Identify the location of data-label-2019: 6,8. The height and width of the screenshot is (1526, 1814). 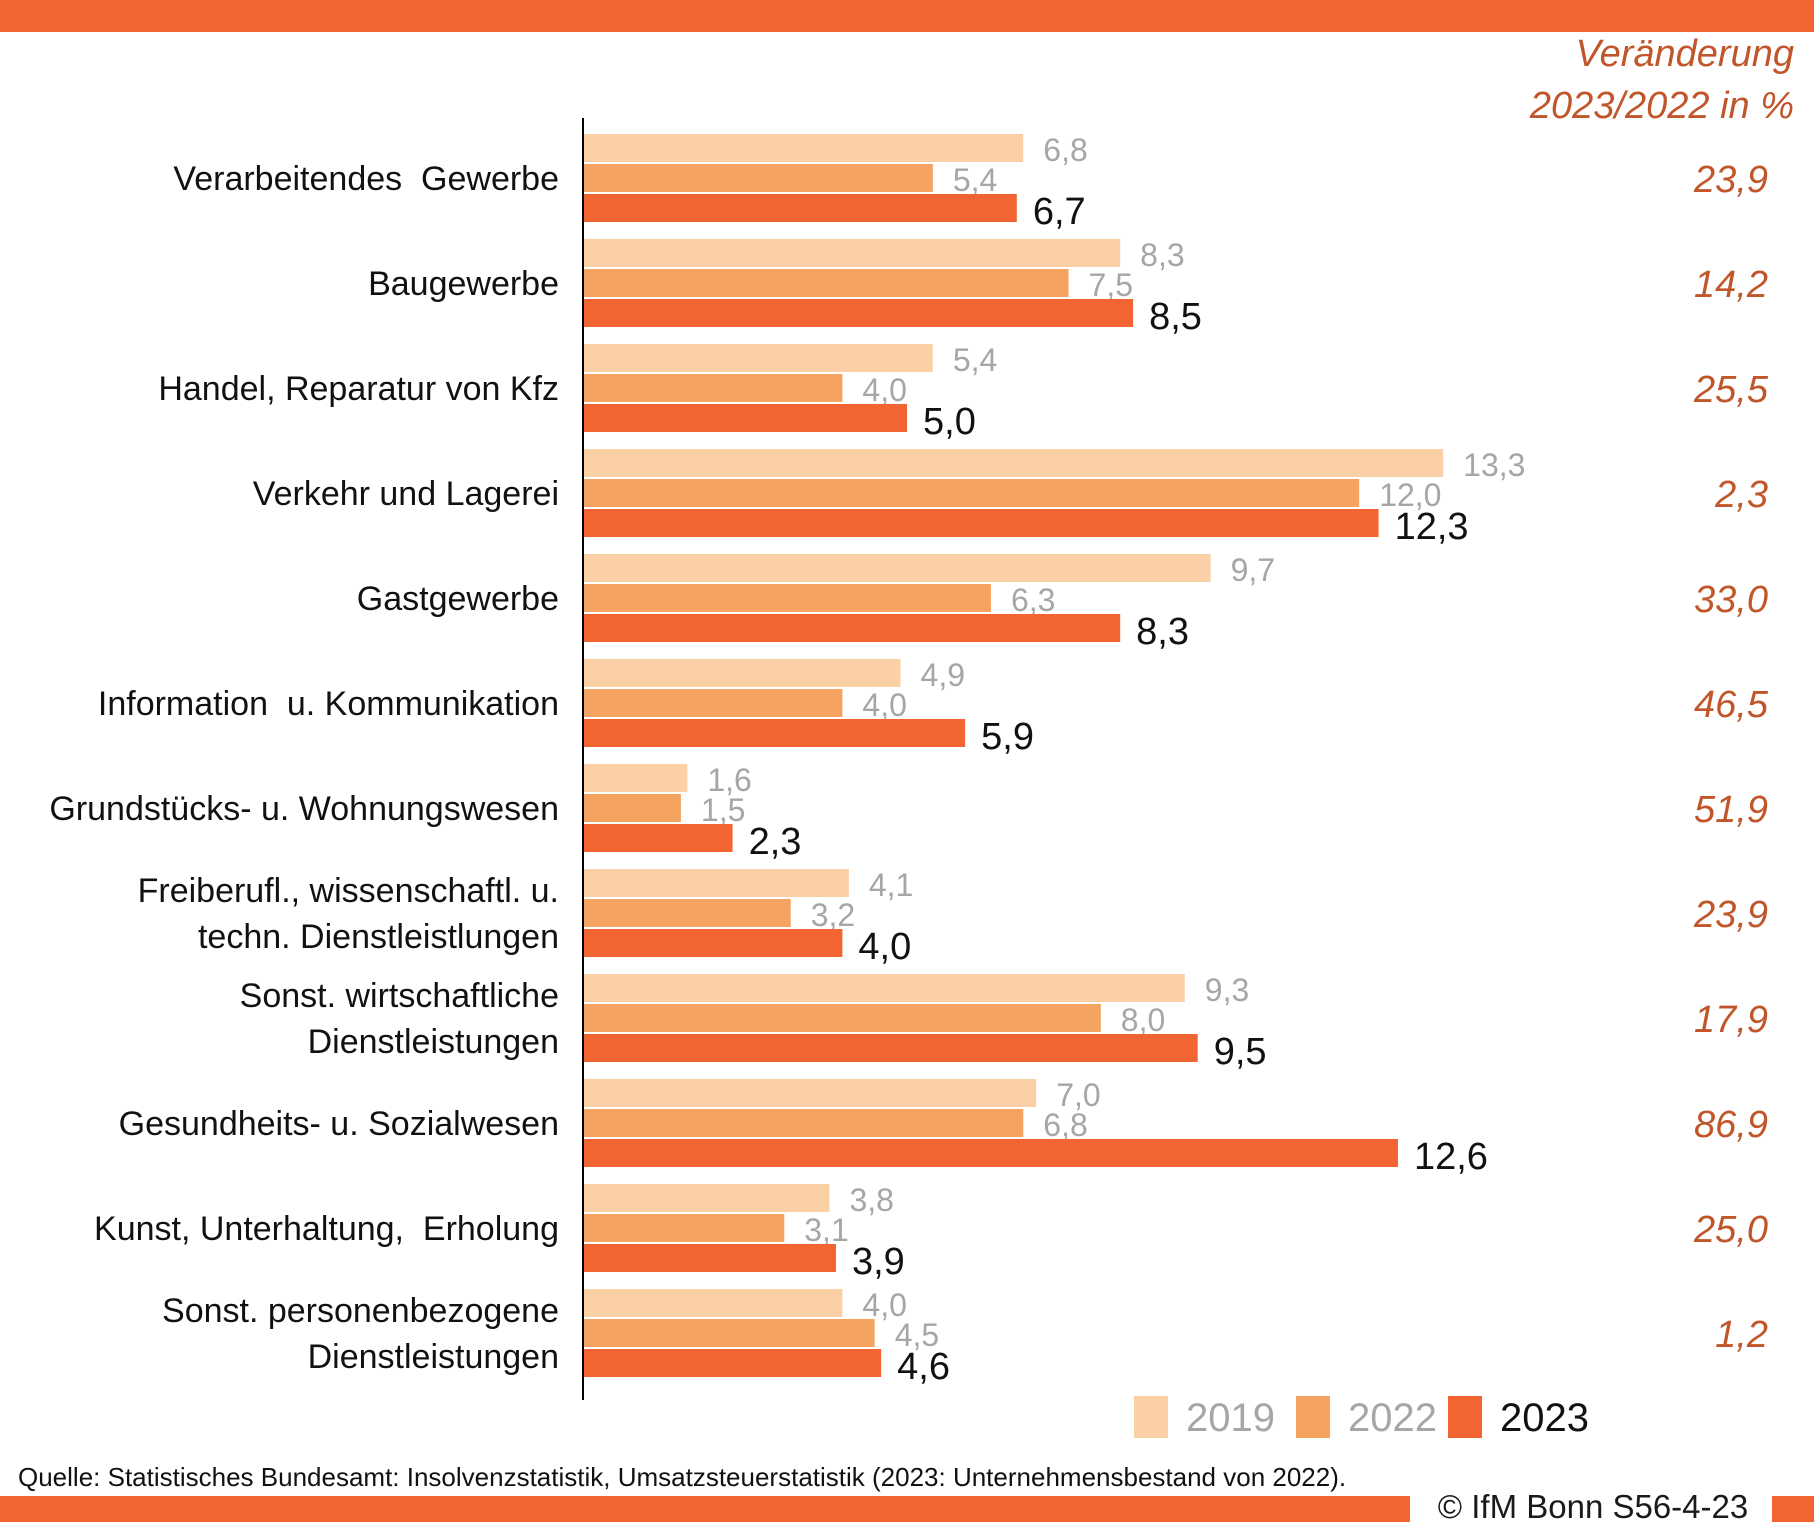
(1065, 150).